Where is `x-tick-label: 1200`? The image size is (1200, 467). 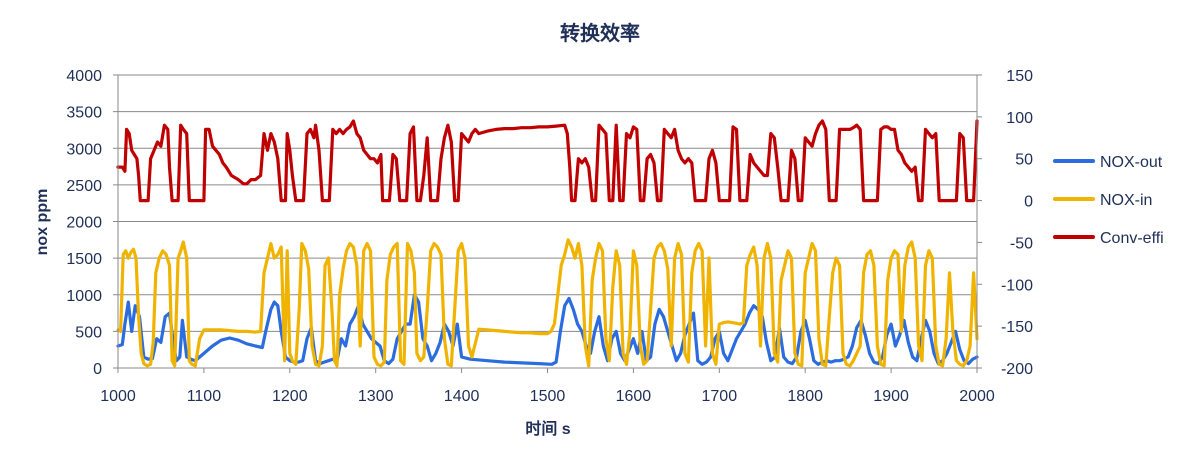 x-tick-label: 1200 is located at coordinates (290, 396).